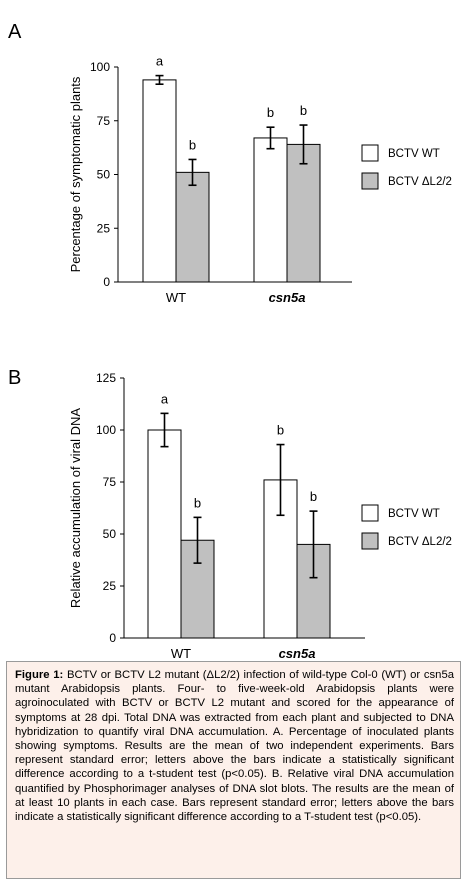  What do you see at coordinates (75, 508) in the screenshot?
I see `y-axis-label: Relative accumulation of viral DNA` at bounding box center [75, 508].